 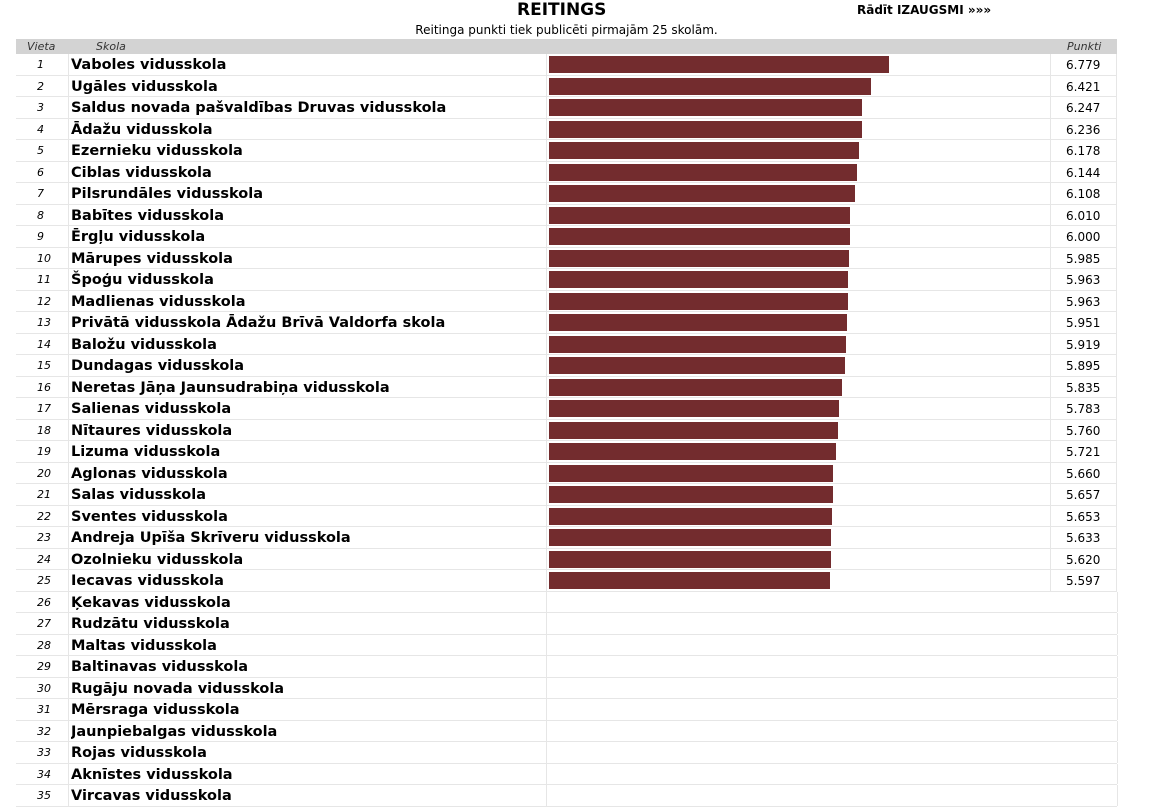 What do you see at coordinates (1083, 64) in the screenshot?
I see `points-cell: 6.779` at bounding box center [1083, 64].